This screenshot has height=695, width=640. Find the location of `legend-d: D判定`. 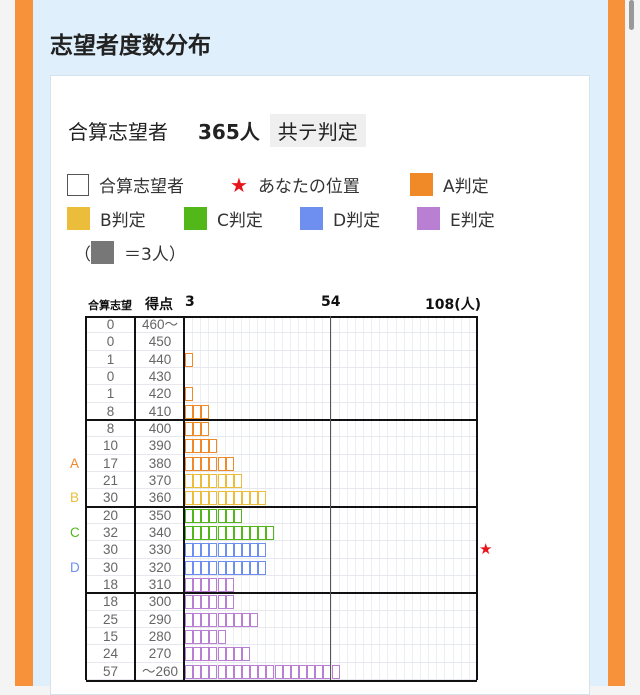

legend-d: D判定 is located at coordinates (340, 218).